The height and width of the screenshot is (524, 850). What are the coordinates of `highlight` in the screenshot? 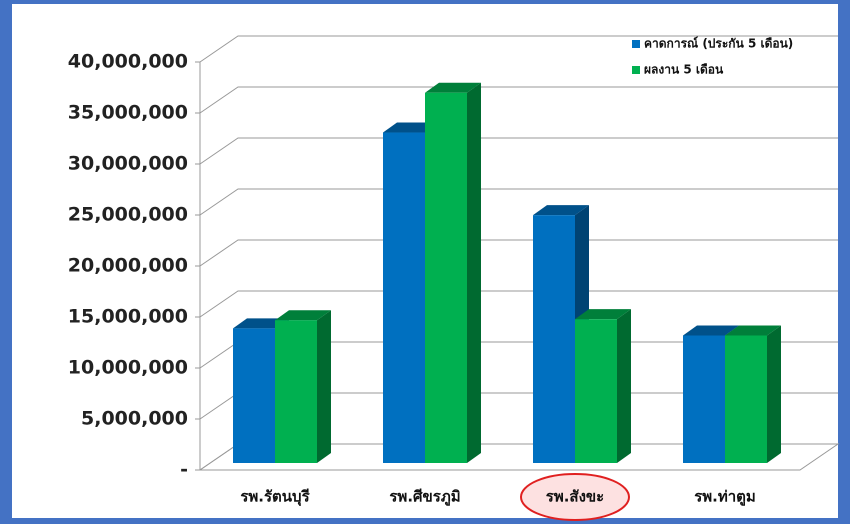 It's located at (575, 497).